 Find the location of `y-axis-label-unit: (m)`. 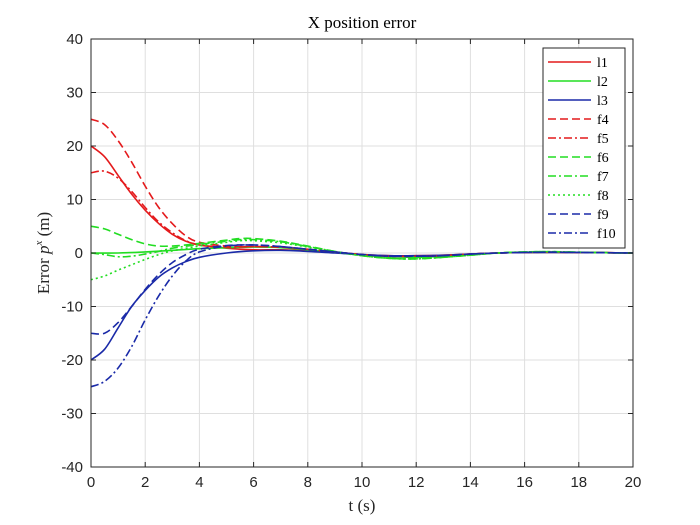

y-axis-label-unit: (m) is located at coordinates (43, 224).